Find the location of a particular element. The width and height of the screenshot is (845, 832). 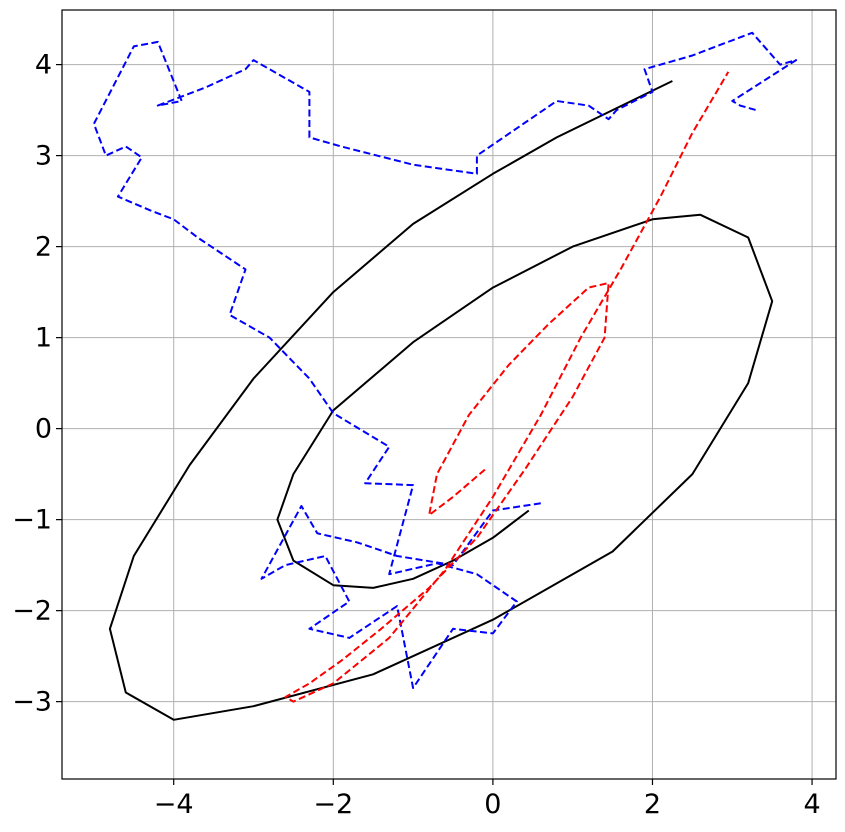

y-tick-label: 4 is located at coordinates (43, 65).